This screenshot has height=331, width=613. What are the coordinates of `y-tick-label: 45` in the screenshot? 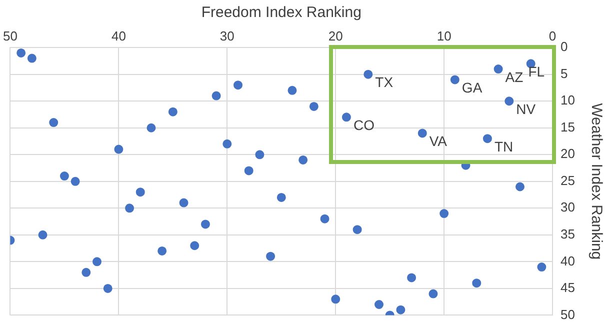 It's located at (568, 288).